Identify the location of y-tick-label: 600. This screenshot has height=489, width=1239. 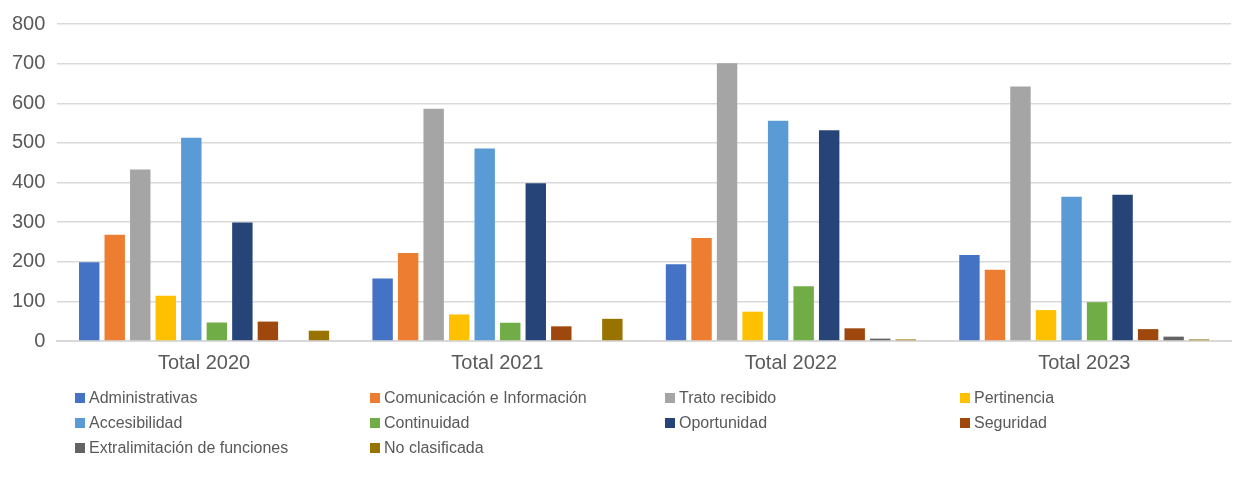
(28, 101).